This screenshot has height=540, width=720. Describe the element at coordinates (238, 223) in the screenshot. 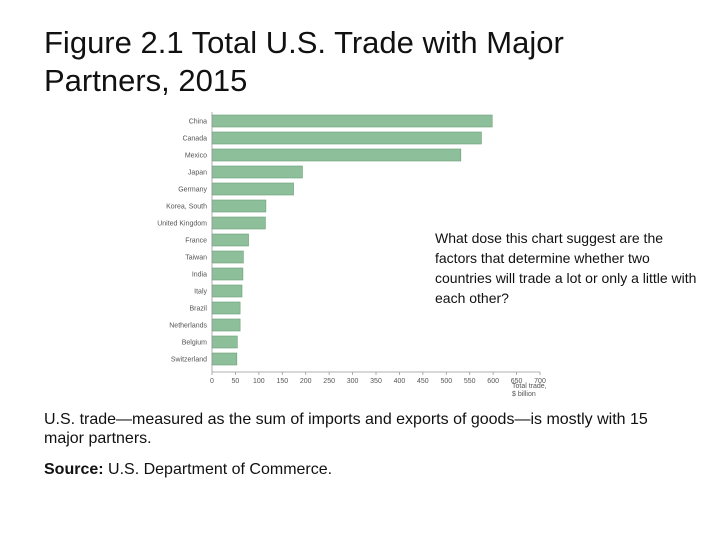

I see `bar-united-kingdom` at that location.